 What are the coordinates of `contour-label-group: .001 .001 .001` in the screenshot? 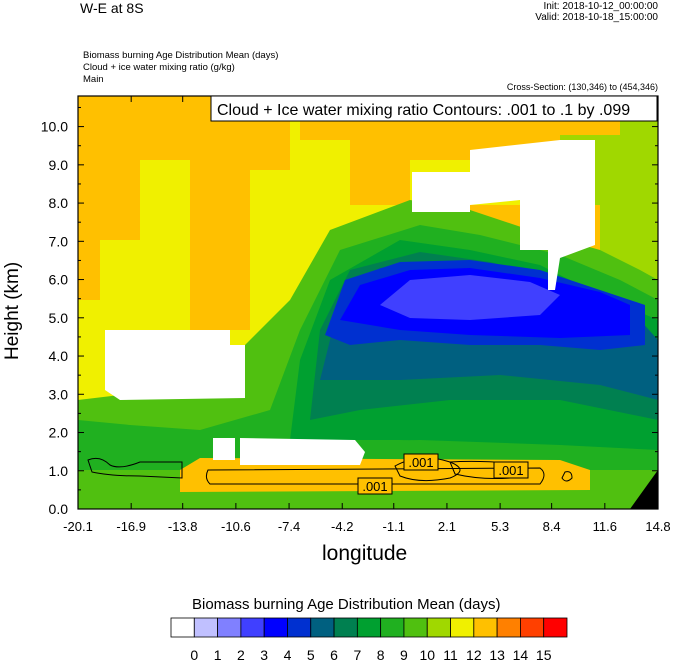 It's located at (443, 474).